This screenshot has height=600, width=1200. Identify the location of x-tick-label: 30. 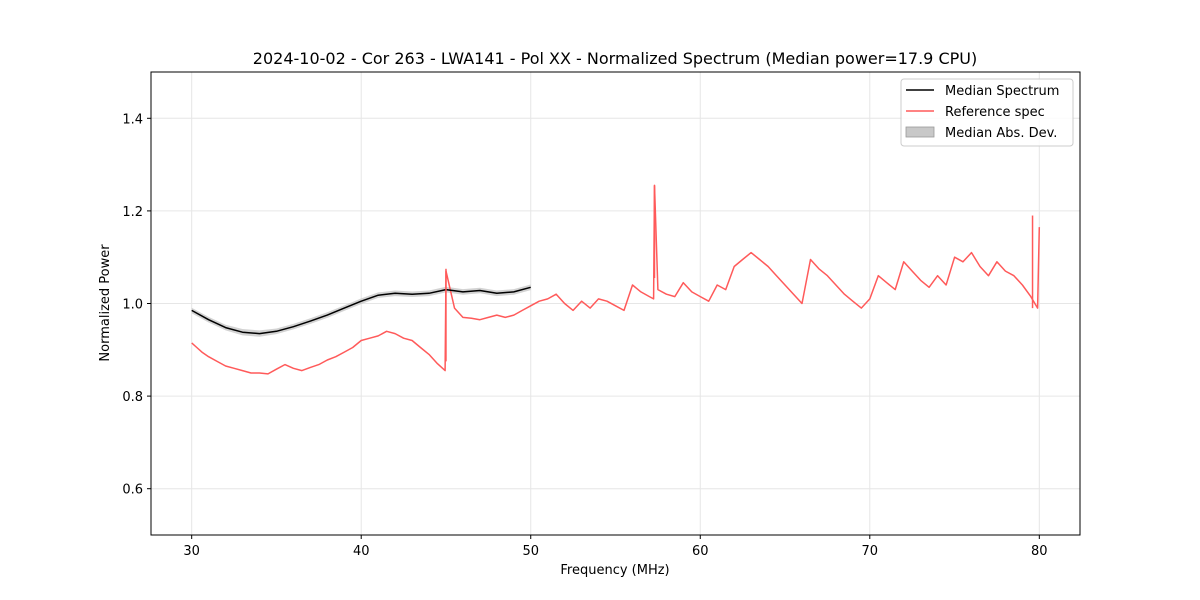
(191, 551).